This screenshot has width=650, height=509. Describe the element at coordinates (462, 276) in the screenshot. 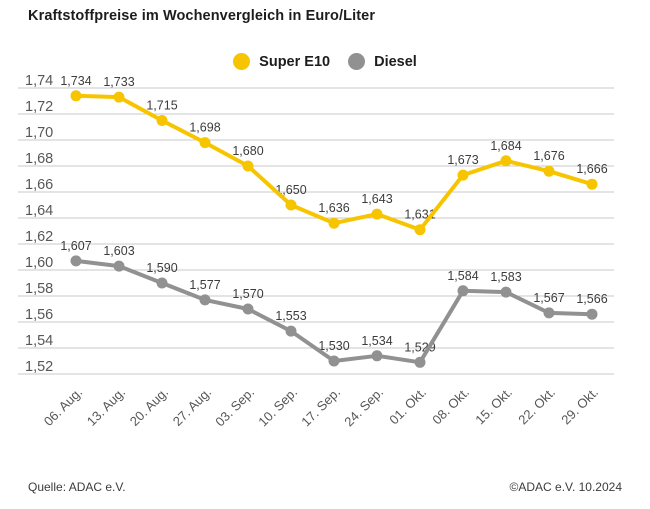

I see `data-point-label-diesel: 1,584` at that location.